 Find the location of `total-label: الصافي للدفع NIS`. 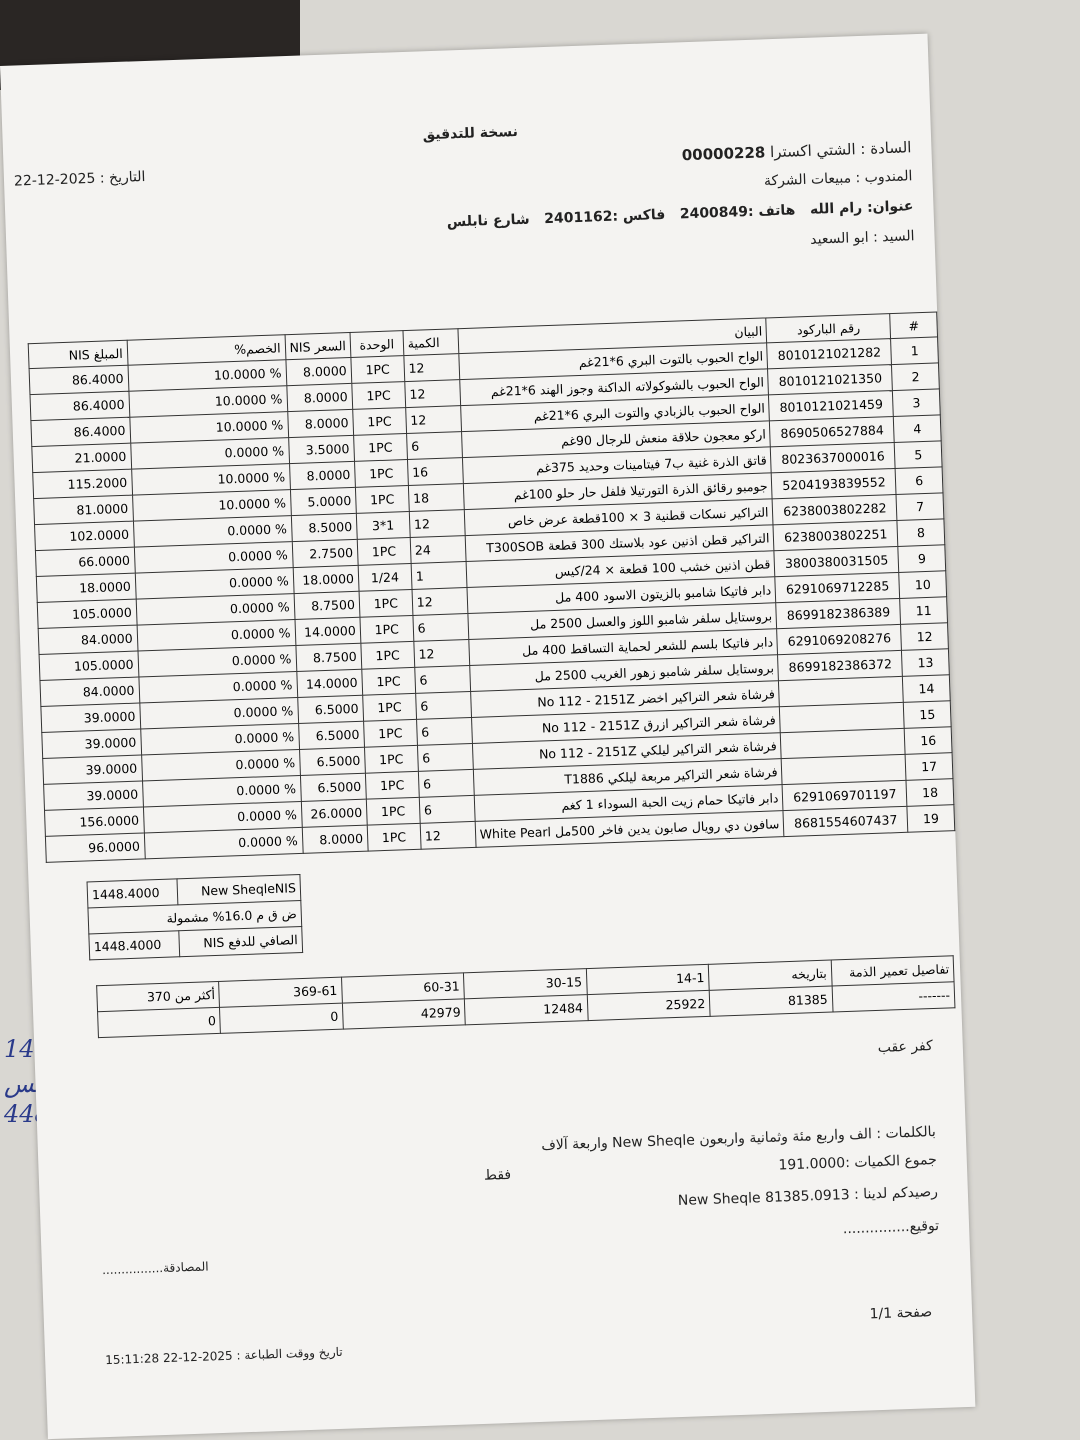

total-label: الصافي للدفع NIS is located at coordinates (241, 941).